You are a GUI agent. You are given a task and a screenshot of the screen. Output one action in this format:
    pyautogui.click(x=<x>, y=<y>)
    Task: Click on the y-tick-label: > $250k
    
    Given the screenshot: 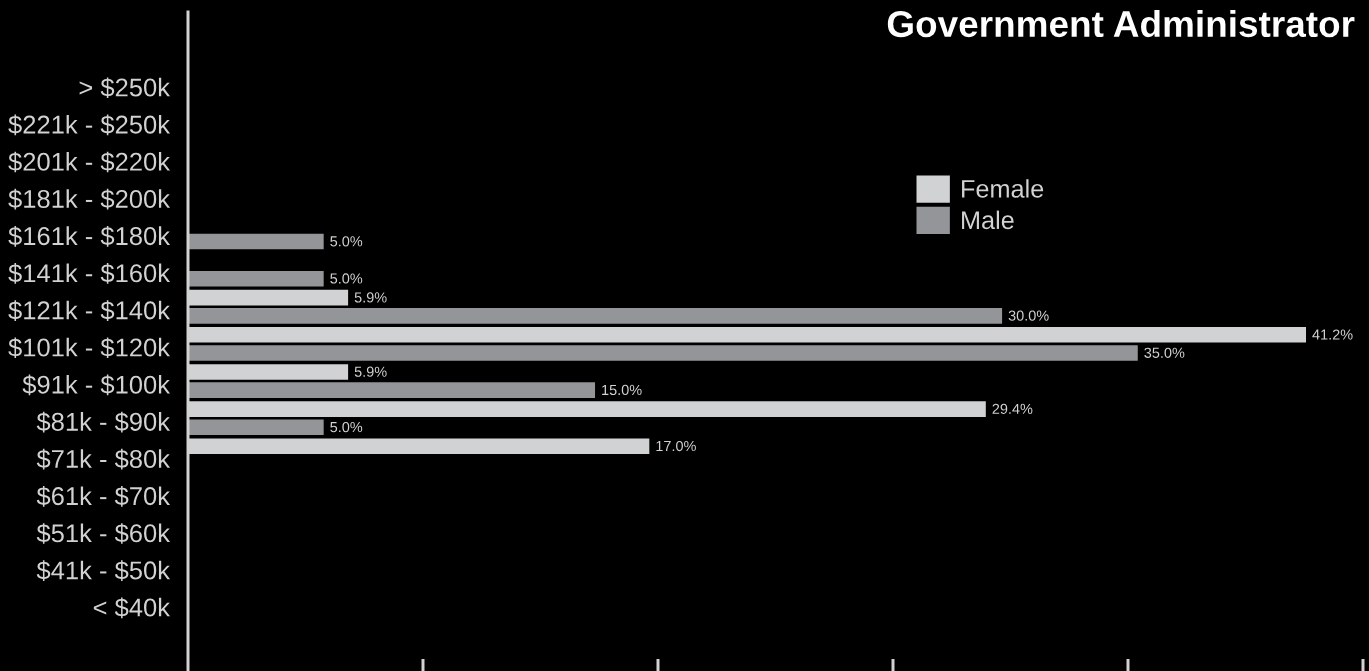 What is the action you would take?
    pyautogui.click(x=125, y=88)
    